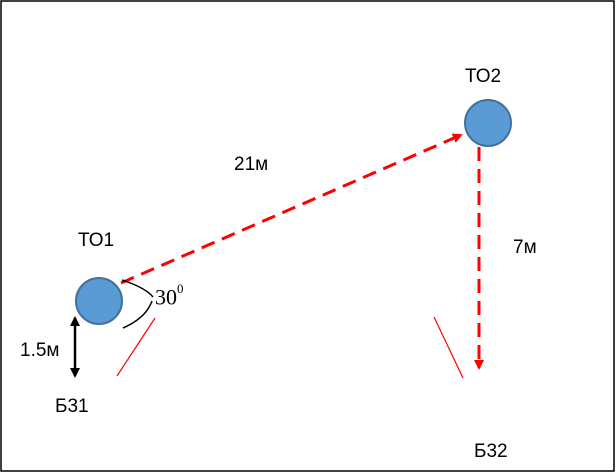 The width and height of the screenshot is (616, 473). I want to click on b32-line, so click(448, 347).